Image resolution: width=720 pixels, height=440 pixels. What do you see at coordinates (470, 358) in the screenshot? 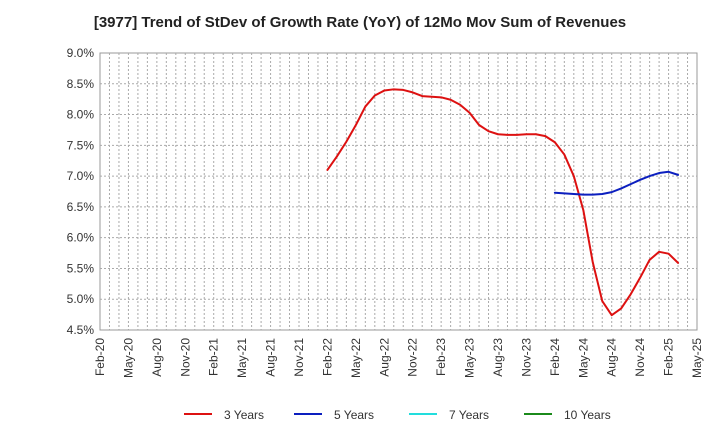
I see `x-tick-label: May-23` at bounding box center [470, 358].